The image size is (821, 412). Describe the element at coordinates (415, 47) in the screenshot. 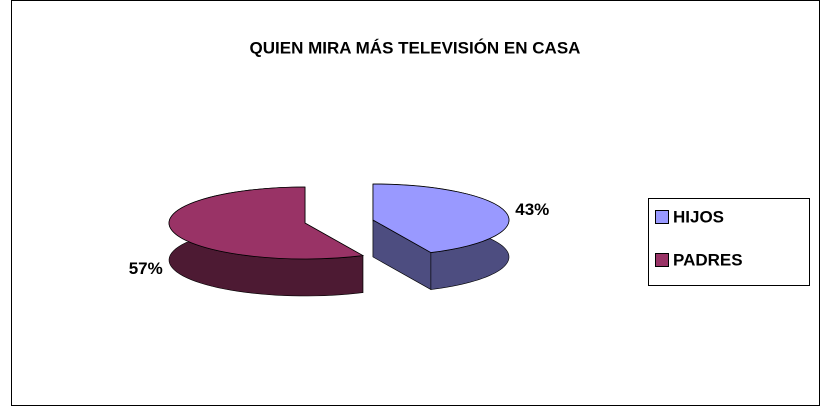

I see `chart-title: QUIEN MIRA MÁS TELEVISIÓN EN CASA` at that location.